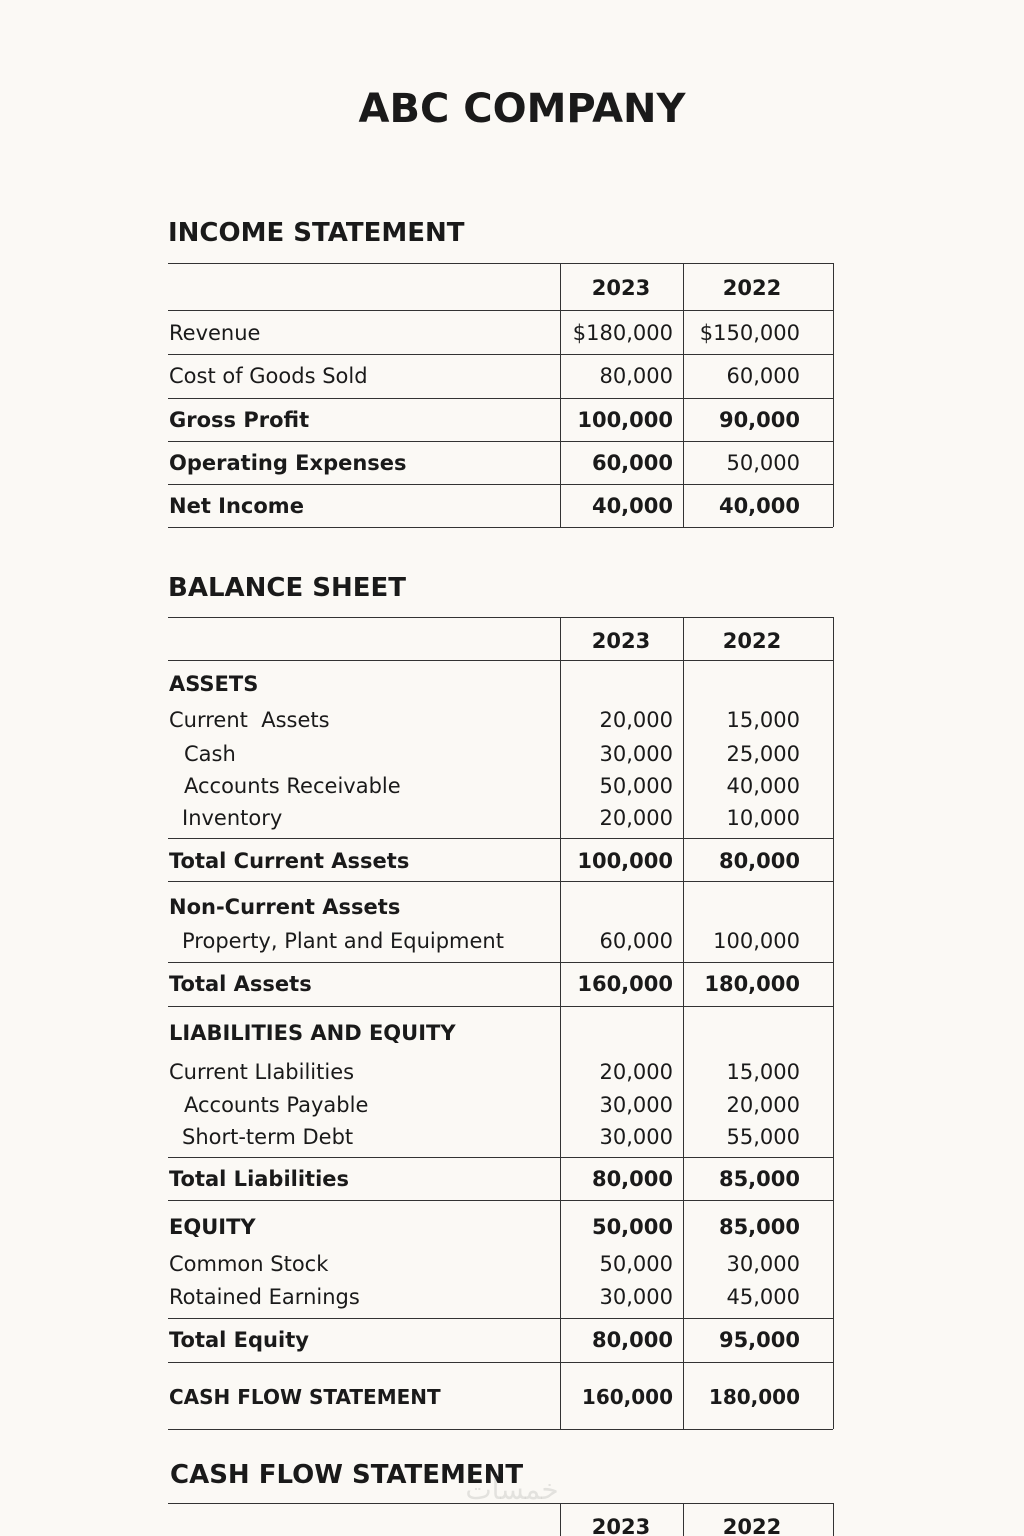 The height and width of the screenshot is (1536, 1024). What do you see at coordinates (749, 332) in the screenshot?
I see `cell-value: $150,000` at bounding box center [749, 332].